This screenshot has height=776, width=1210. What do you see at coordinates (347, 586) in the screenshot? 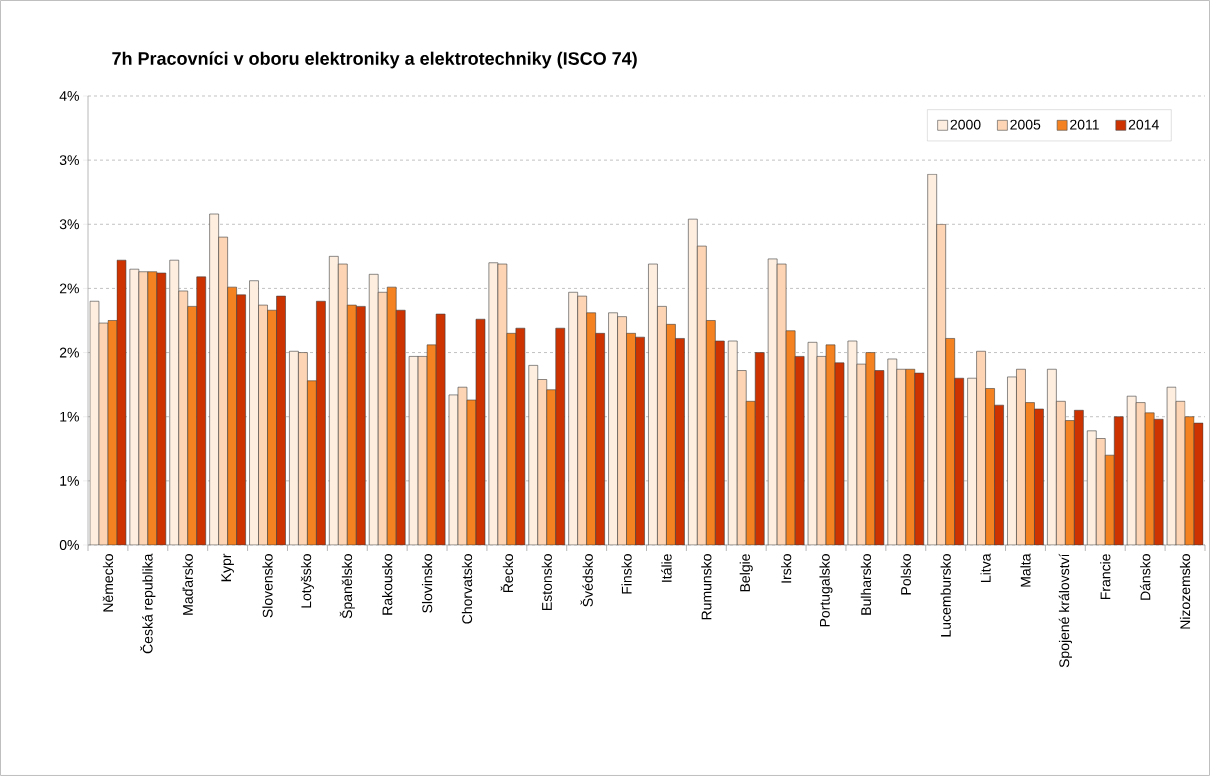
I see `x-tick-label: Španělsko` at bounding box center [347, 586].